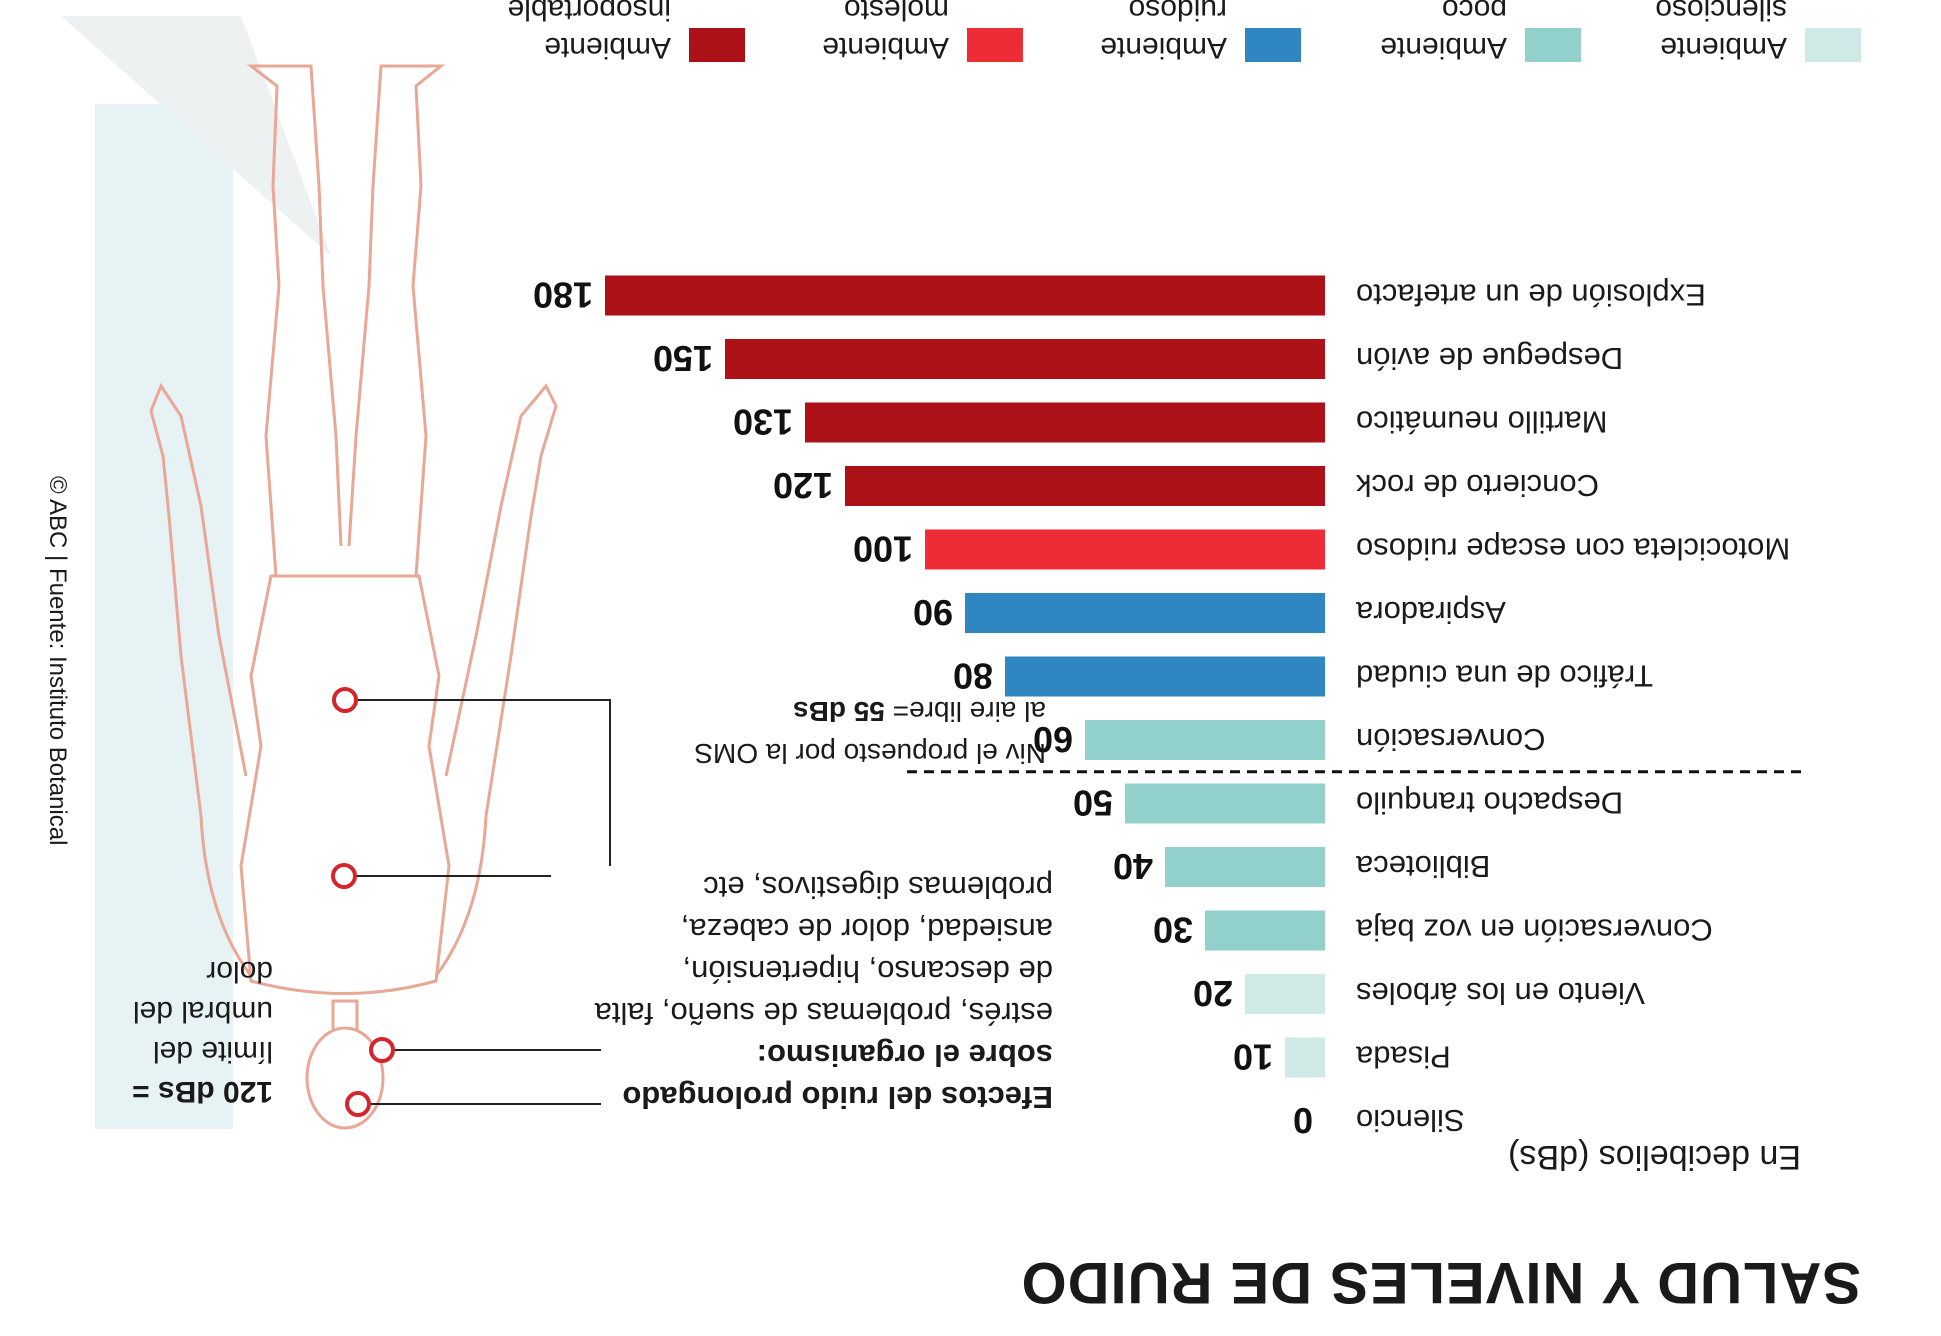 The height and width of the screenshot is (1336, 1941). What do you see at coordinates (1531, 295) in the screenshot?
I see `category-label: Explosión de un artefacto` at bounding box center [1531, 295].